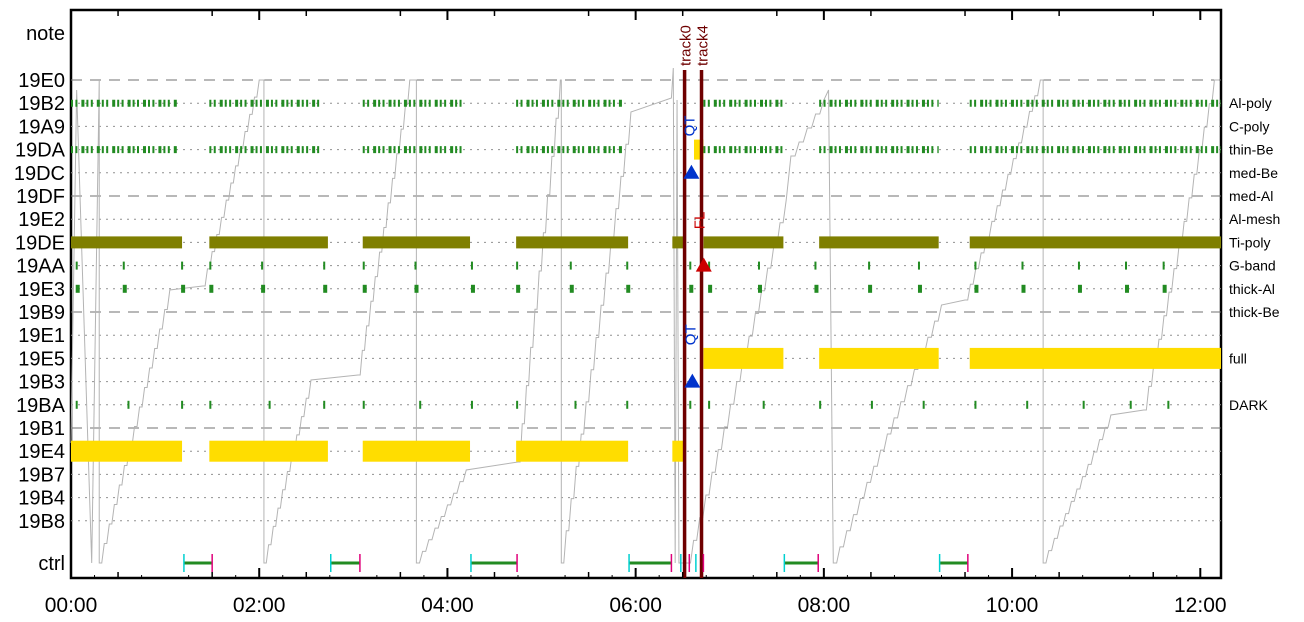 This screenshot has height=622, width=1304. I want to click on right-label-19E3: thick-Al, so click(1252, 289).